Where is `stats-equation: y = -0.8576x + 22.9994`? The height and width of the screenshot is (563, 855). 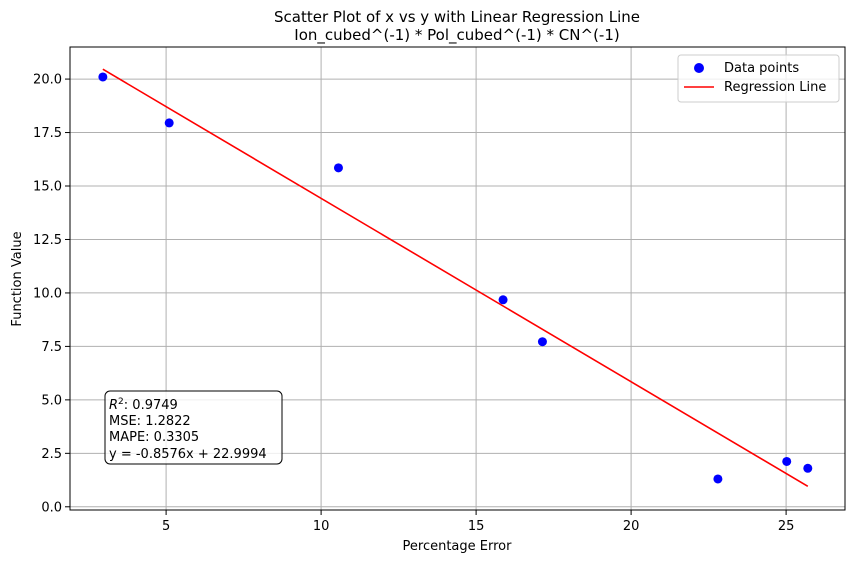
stats-equation: y = -0.8576x + 22.9994 is located at coordinates (188, 454).